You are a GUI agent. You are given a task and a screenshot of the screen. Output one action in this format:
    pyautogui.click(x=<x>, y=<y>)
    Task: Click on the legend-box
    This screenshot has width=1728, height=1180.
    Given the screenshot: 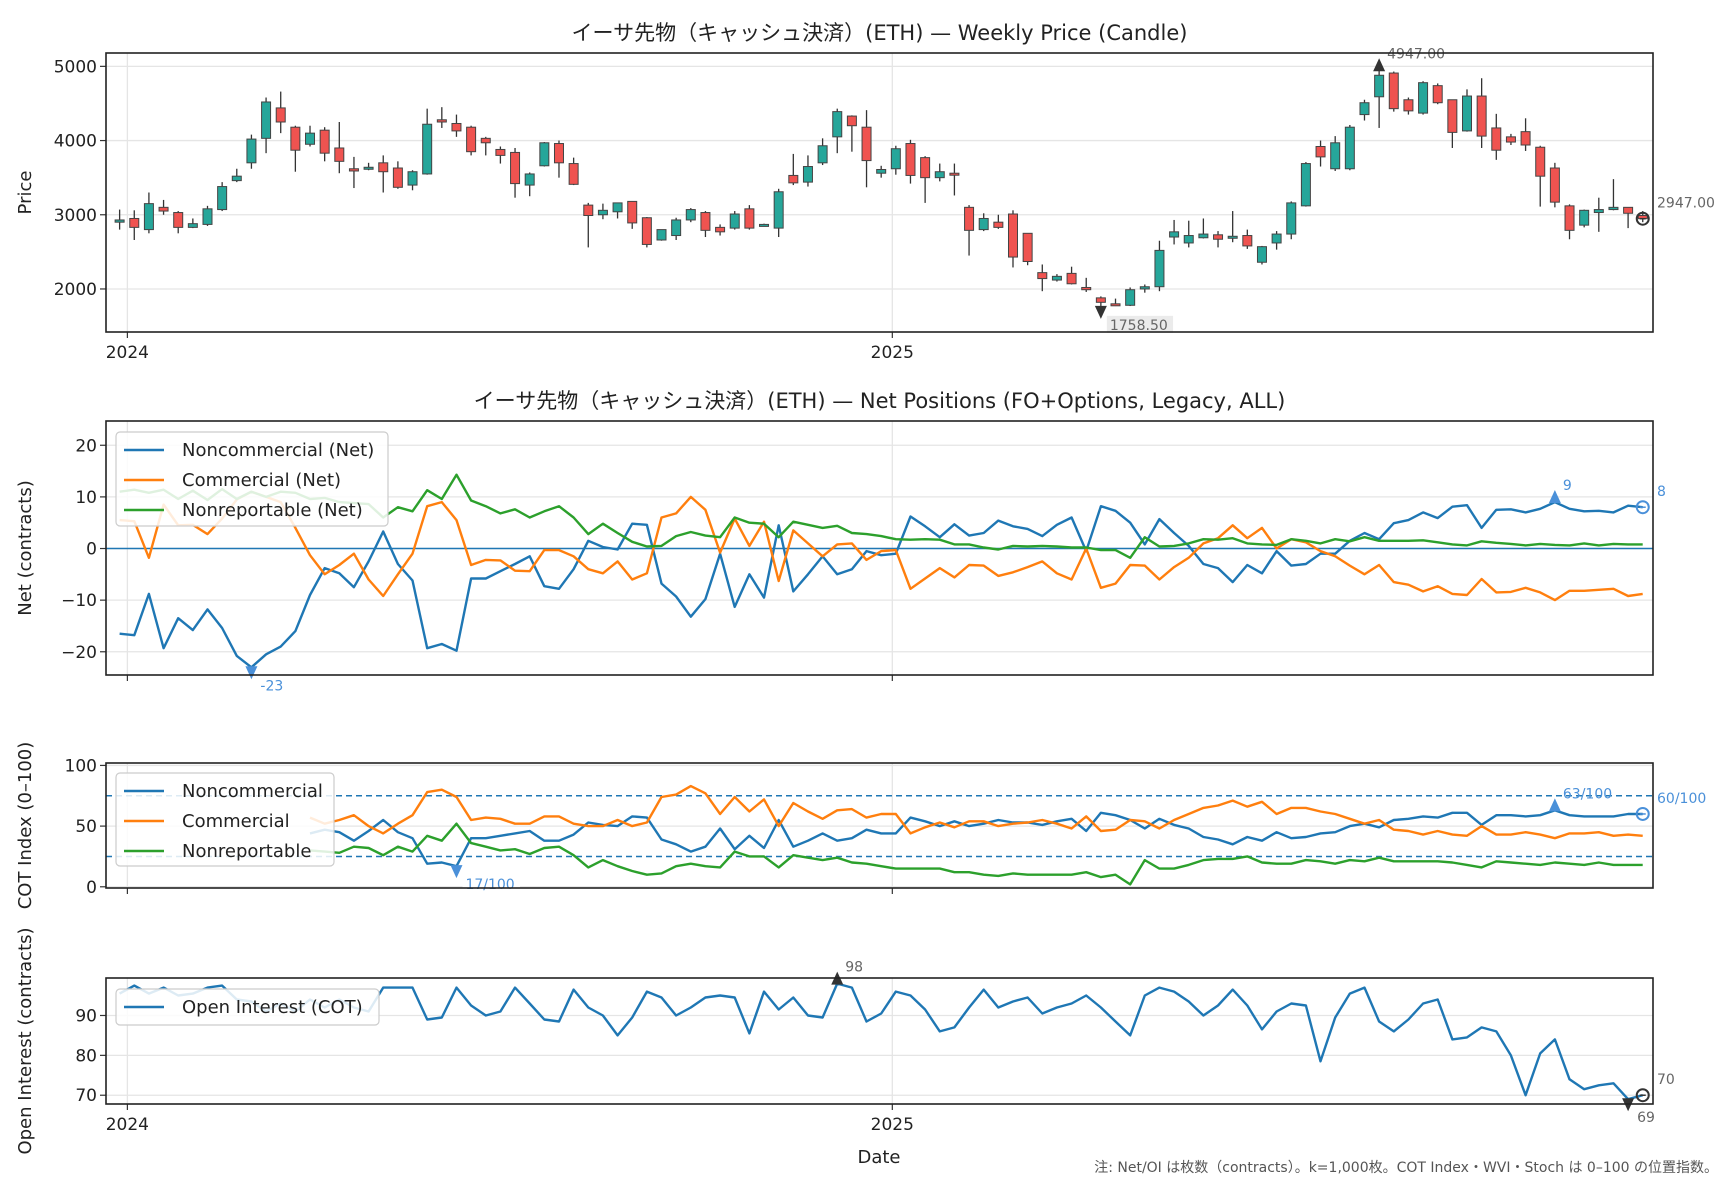 What is the action you would take?
    pyautogui.click(x=252, y=479)
    